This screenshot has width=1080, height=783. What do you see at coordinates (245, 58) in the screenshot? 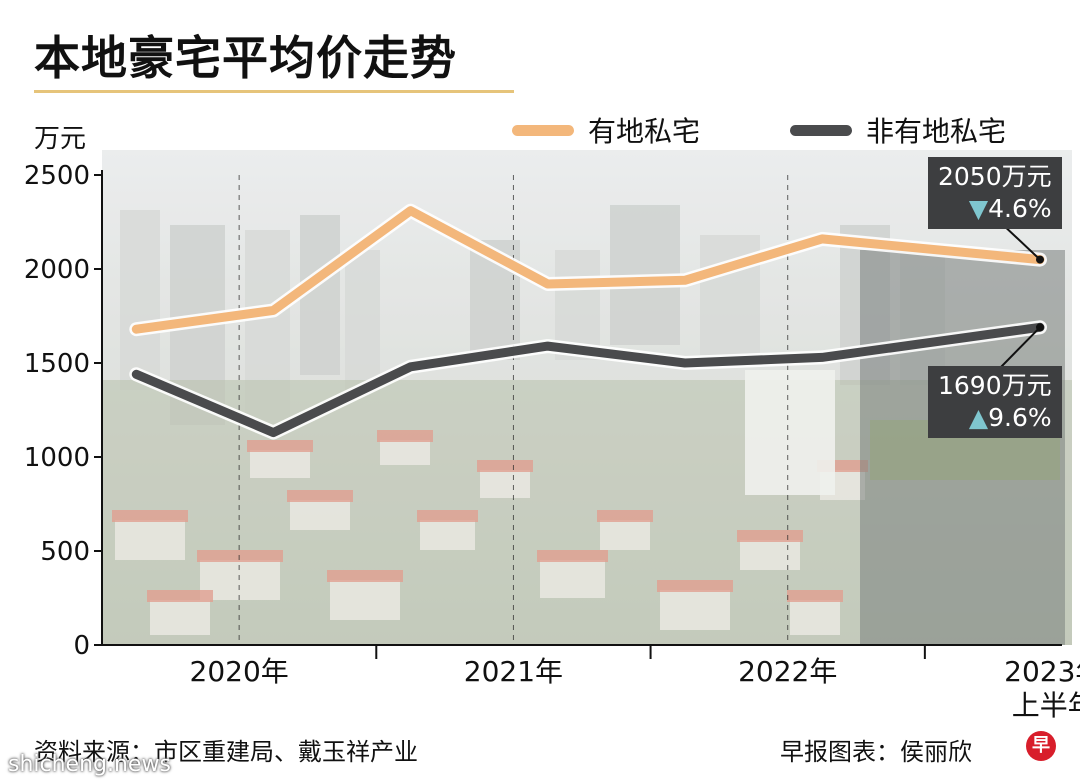
I see `chart-title: 本地豪宅平均价走势` at bounding box center [245, 58].